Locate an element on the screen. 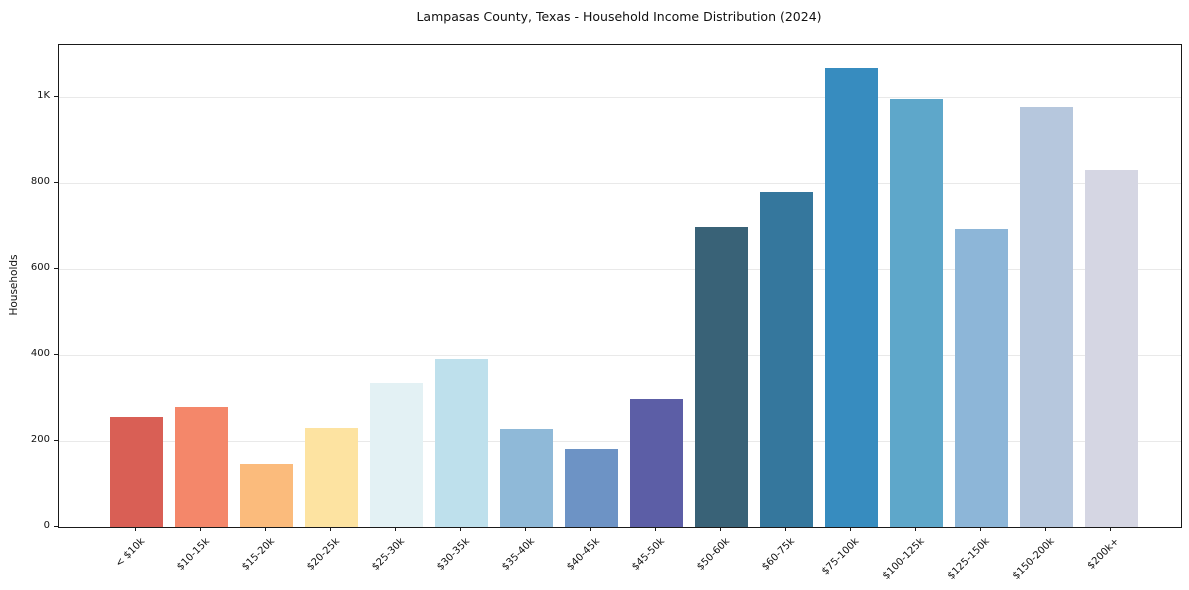 The height and width of the screenshot is (590, 1189). x-tick-mark-$50-60k is located at coordinates (720, 529).